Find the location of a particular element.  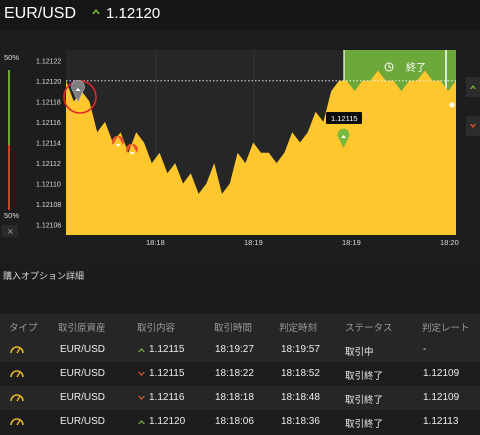

trade-marker-up is located at coordinates (343, 138).